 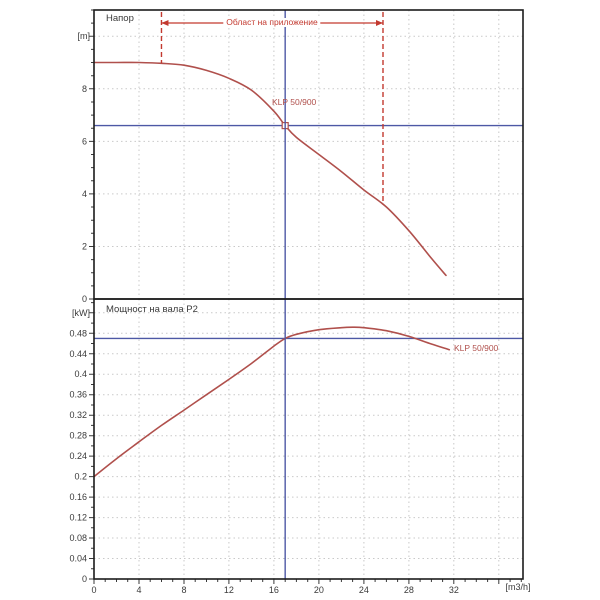 I want to click on power-y-tick-label: 0.32, so click(x=78, y=415).